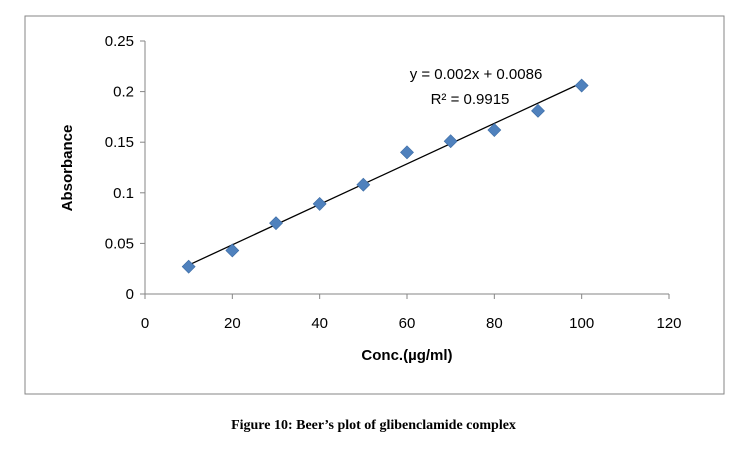  Describe the element at coordinates (581, 323) in the screenshot. I see `x-tick-label: 100` at that location.